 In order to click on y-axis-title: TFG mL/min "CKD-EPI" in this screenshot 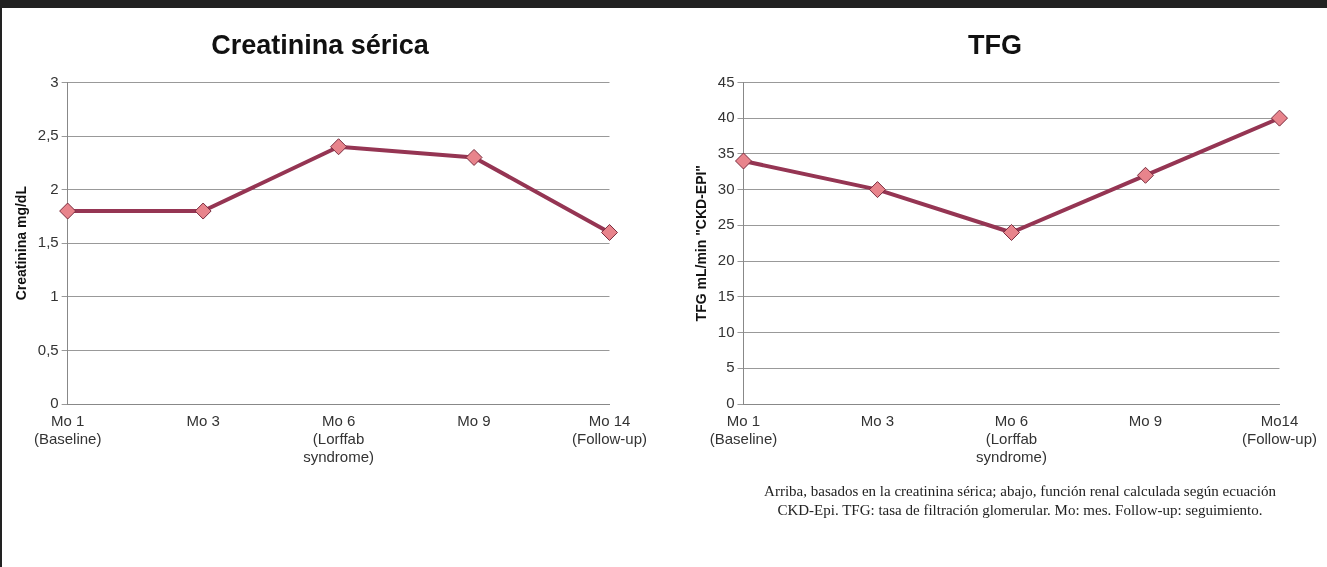, I will do `click(701, 243)`.